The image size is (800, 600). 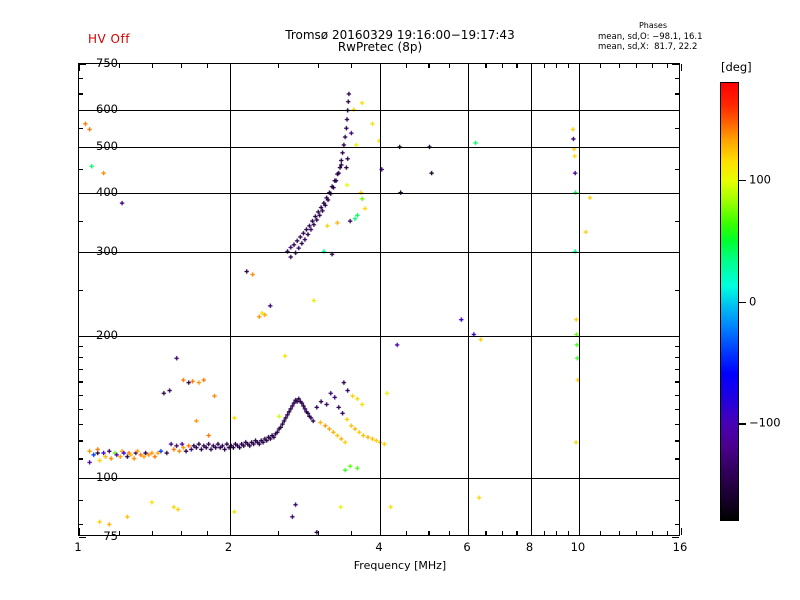 What do you see at coordinates (107, 251) in the screenshot?
I see `y-axis-tick-label: 300` at bounding box center [107, 251].